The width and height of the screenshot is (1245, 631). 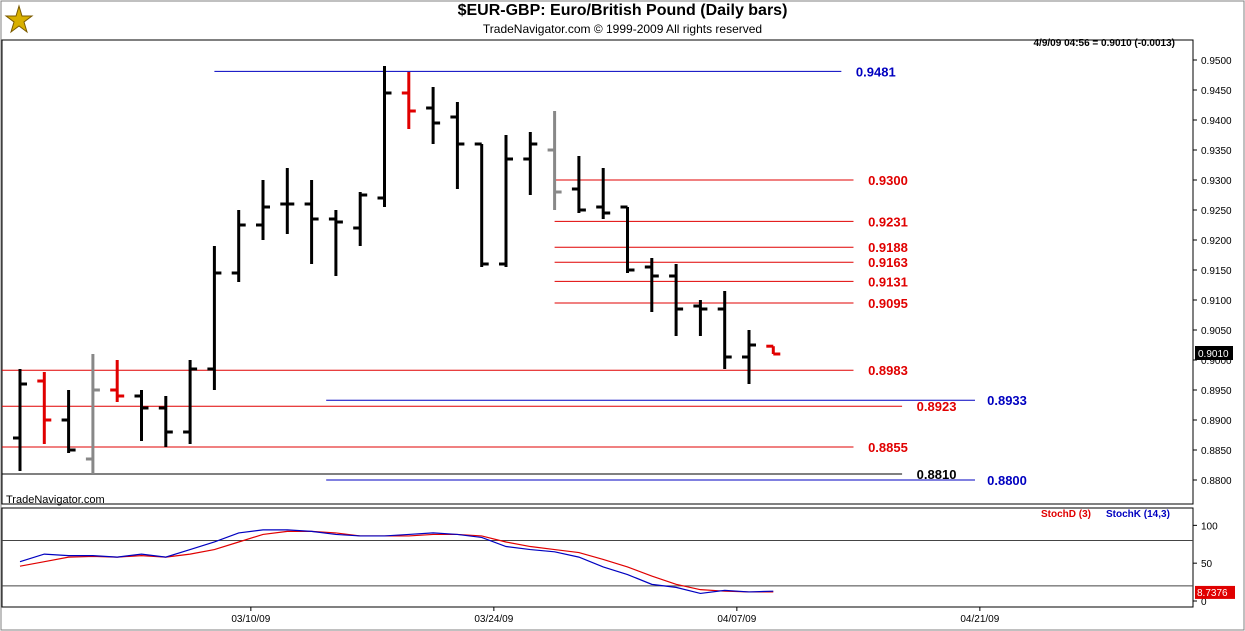 What do you see at coordinates (1212, 593) in the screenshot?
I see `stoch-value-label: 8.7376` at bounding box center [1212, 593].